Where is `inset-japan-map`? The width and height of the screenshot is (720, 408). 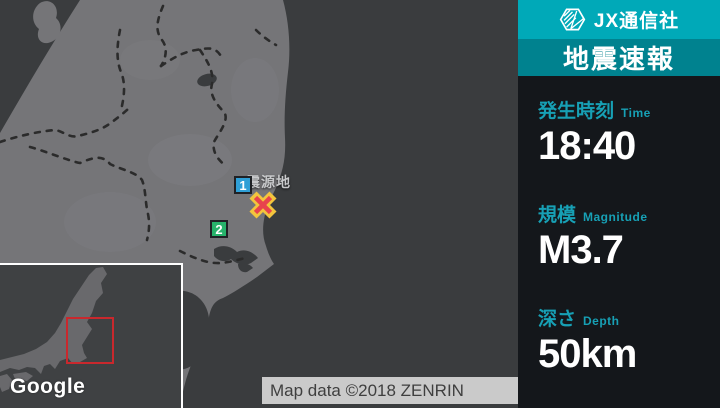
inset-japan-map is located at coordinates (57, 329).